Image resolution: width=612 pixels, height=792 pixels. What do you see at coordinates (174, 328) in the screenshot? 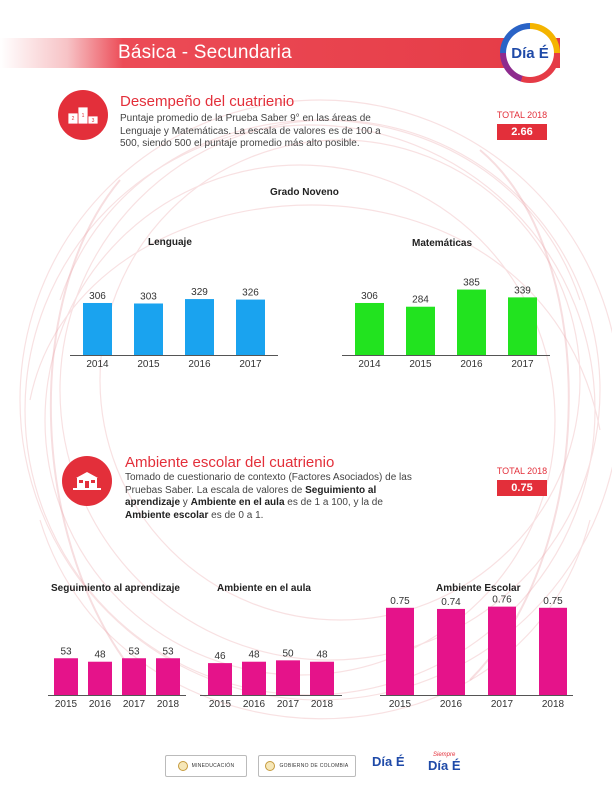
I see `chart-lenguaje: 306 2014 303 2015 329 2016 326 2017` at bounding box center [174, 328].